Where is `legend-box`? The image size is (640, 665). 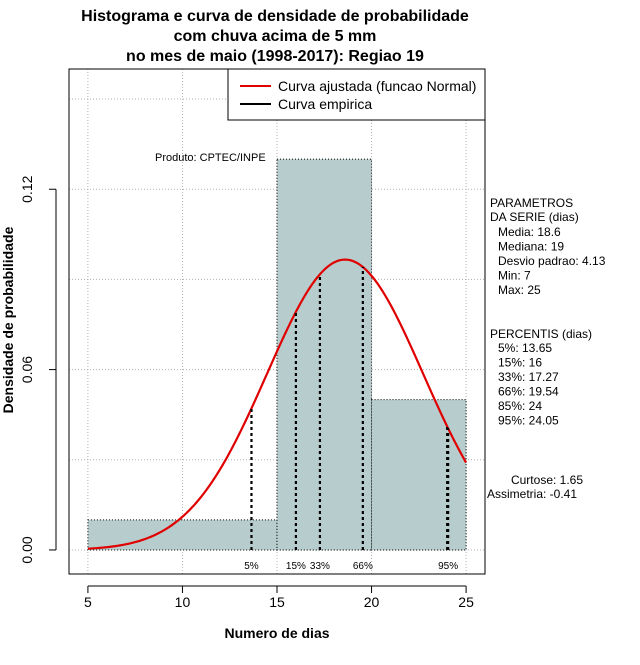 legend-box is located at coordinates (356, 94).